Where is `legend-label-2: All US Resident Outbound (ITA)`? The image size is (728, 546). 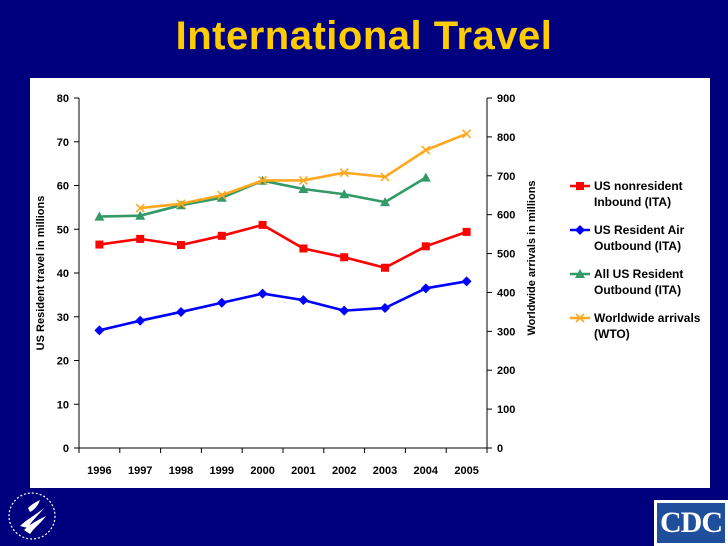
legend-label-2: All US Resident Outbound (ITA) is located at coordinates (638, 282).